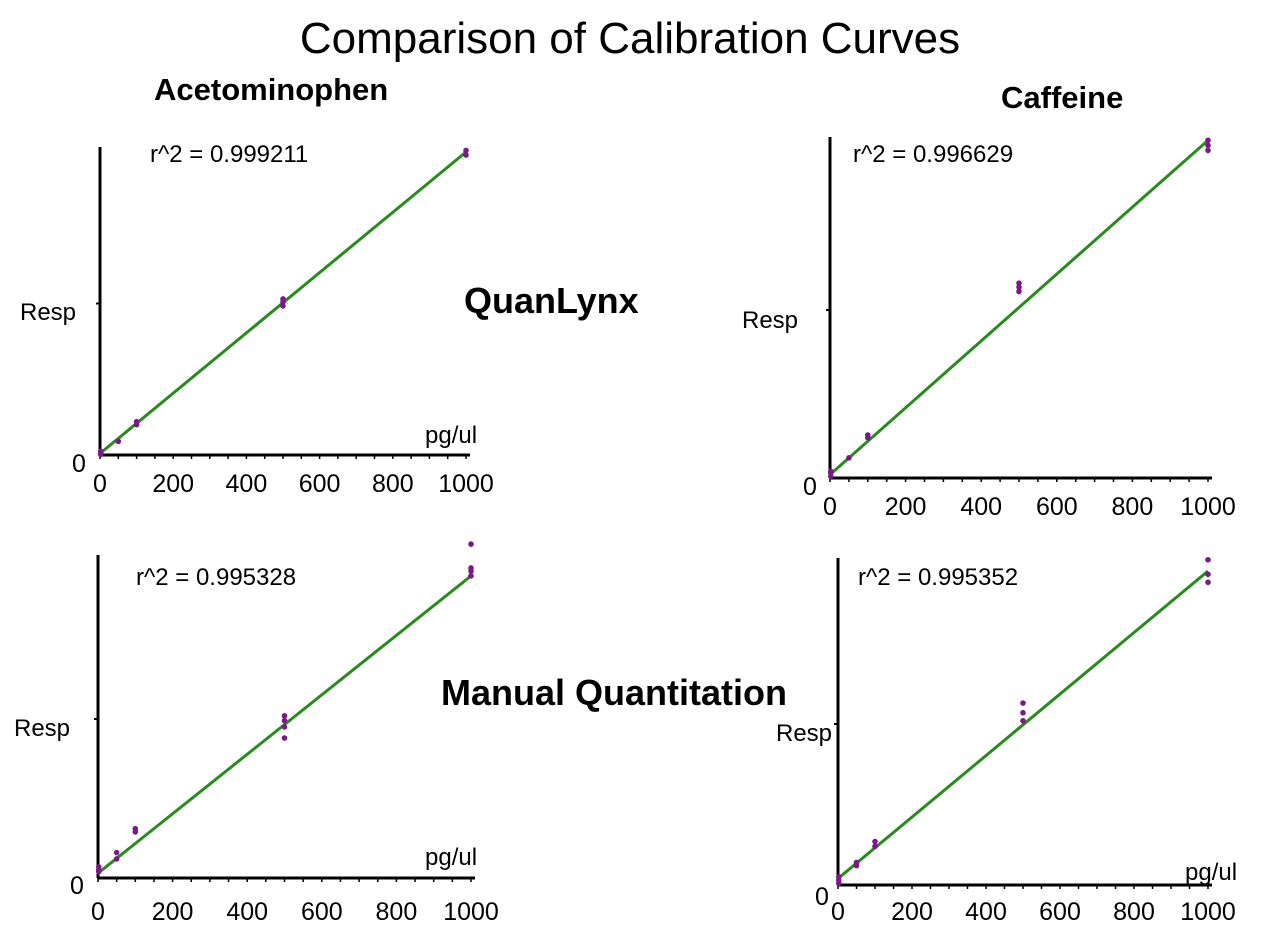  I want to click on r-squared-annotation: r^2 = 0.995328, so click(216, 577).